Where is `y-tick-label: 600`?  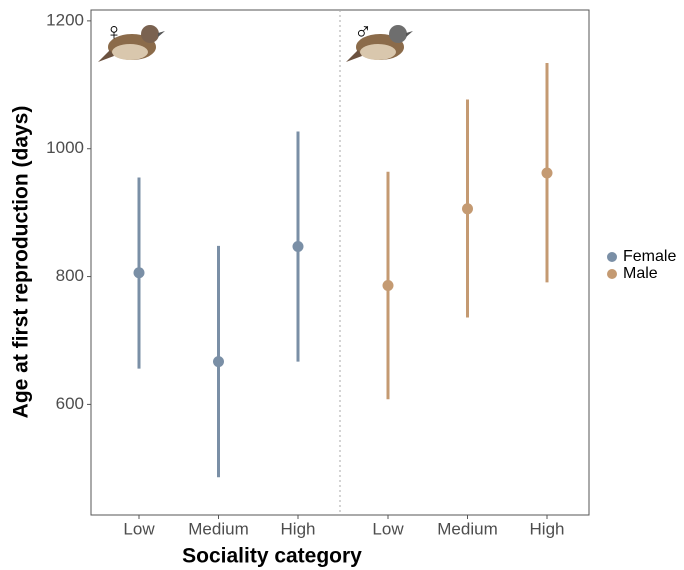
y-tick-label: 600 is located at coordinates (70, 403).